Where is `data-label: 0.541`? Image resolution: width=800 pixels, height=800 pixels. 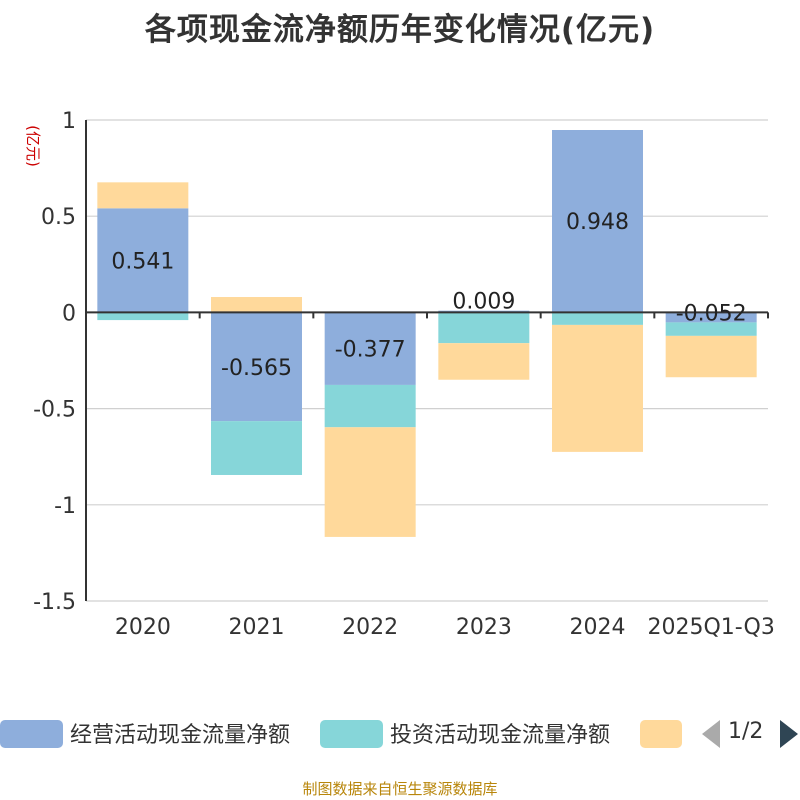 data-label: 0.541 is located at coordinates (142, 261).